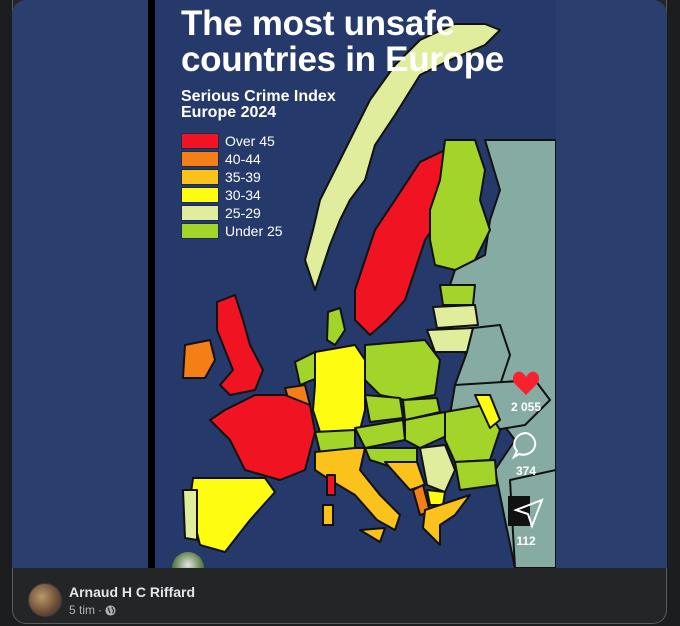 The height and width of the screenshot is (626, 680). What do you see at coordinates (243, 213) in the screenshot?
I see `legend-label: 25-29` at bounding box center [243, 213].